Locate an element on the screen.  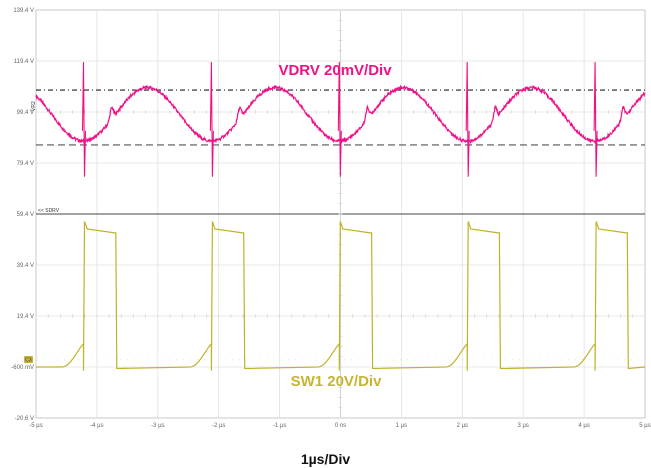
y-tick-label: 99.4 V is located at coordinates (25, 113).